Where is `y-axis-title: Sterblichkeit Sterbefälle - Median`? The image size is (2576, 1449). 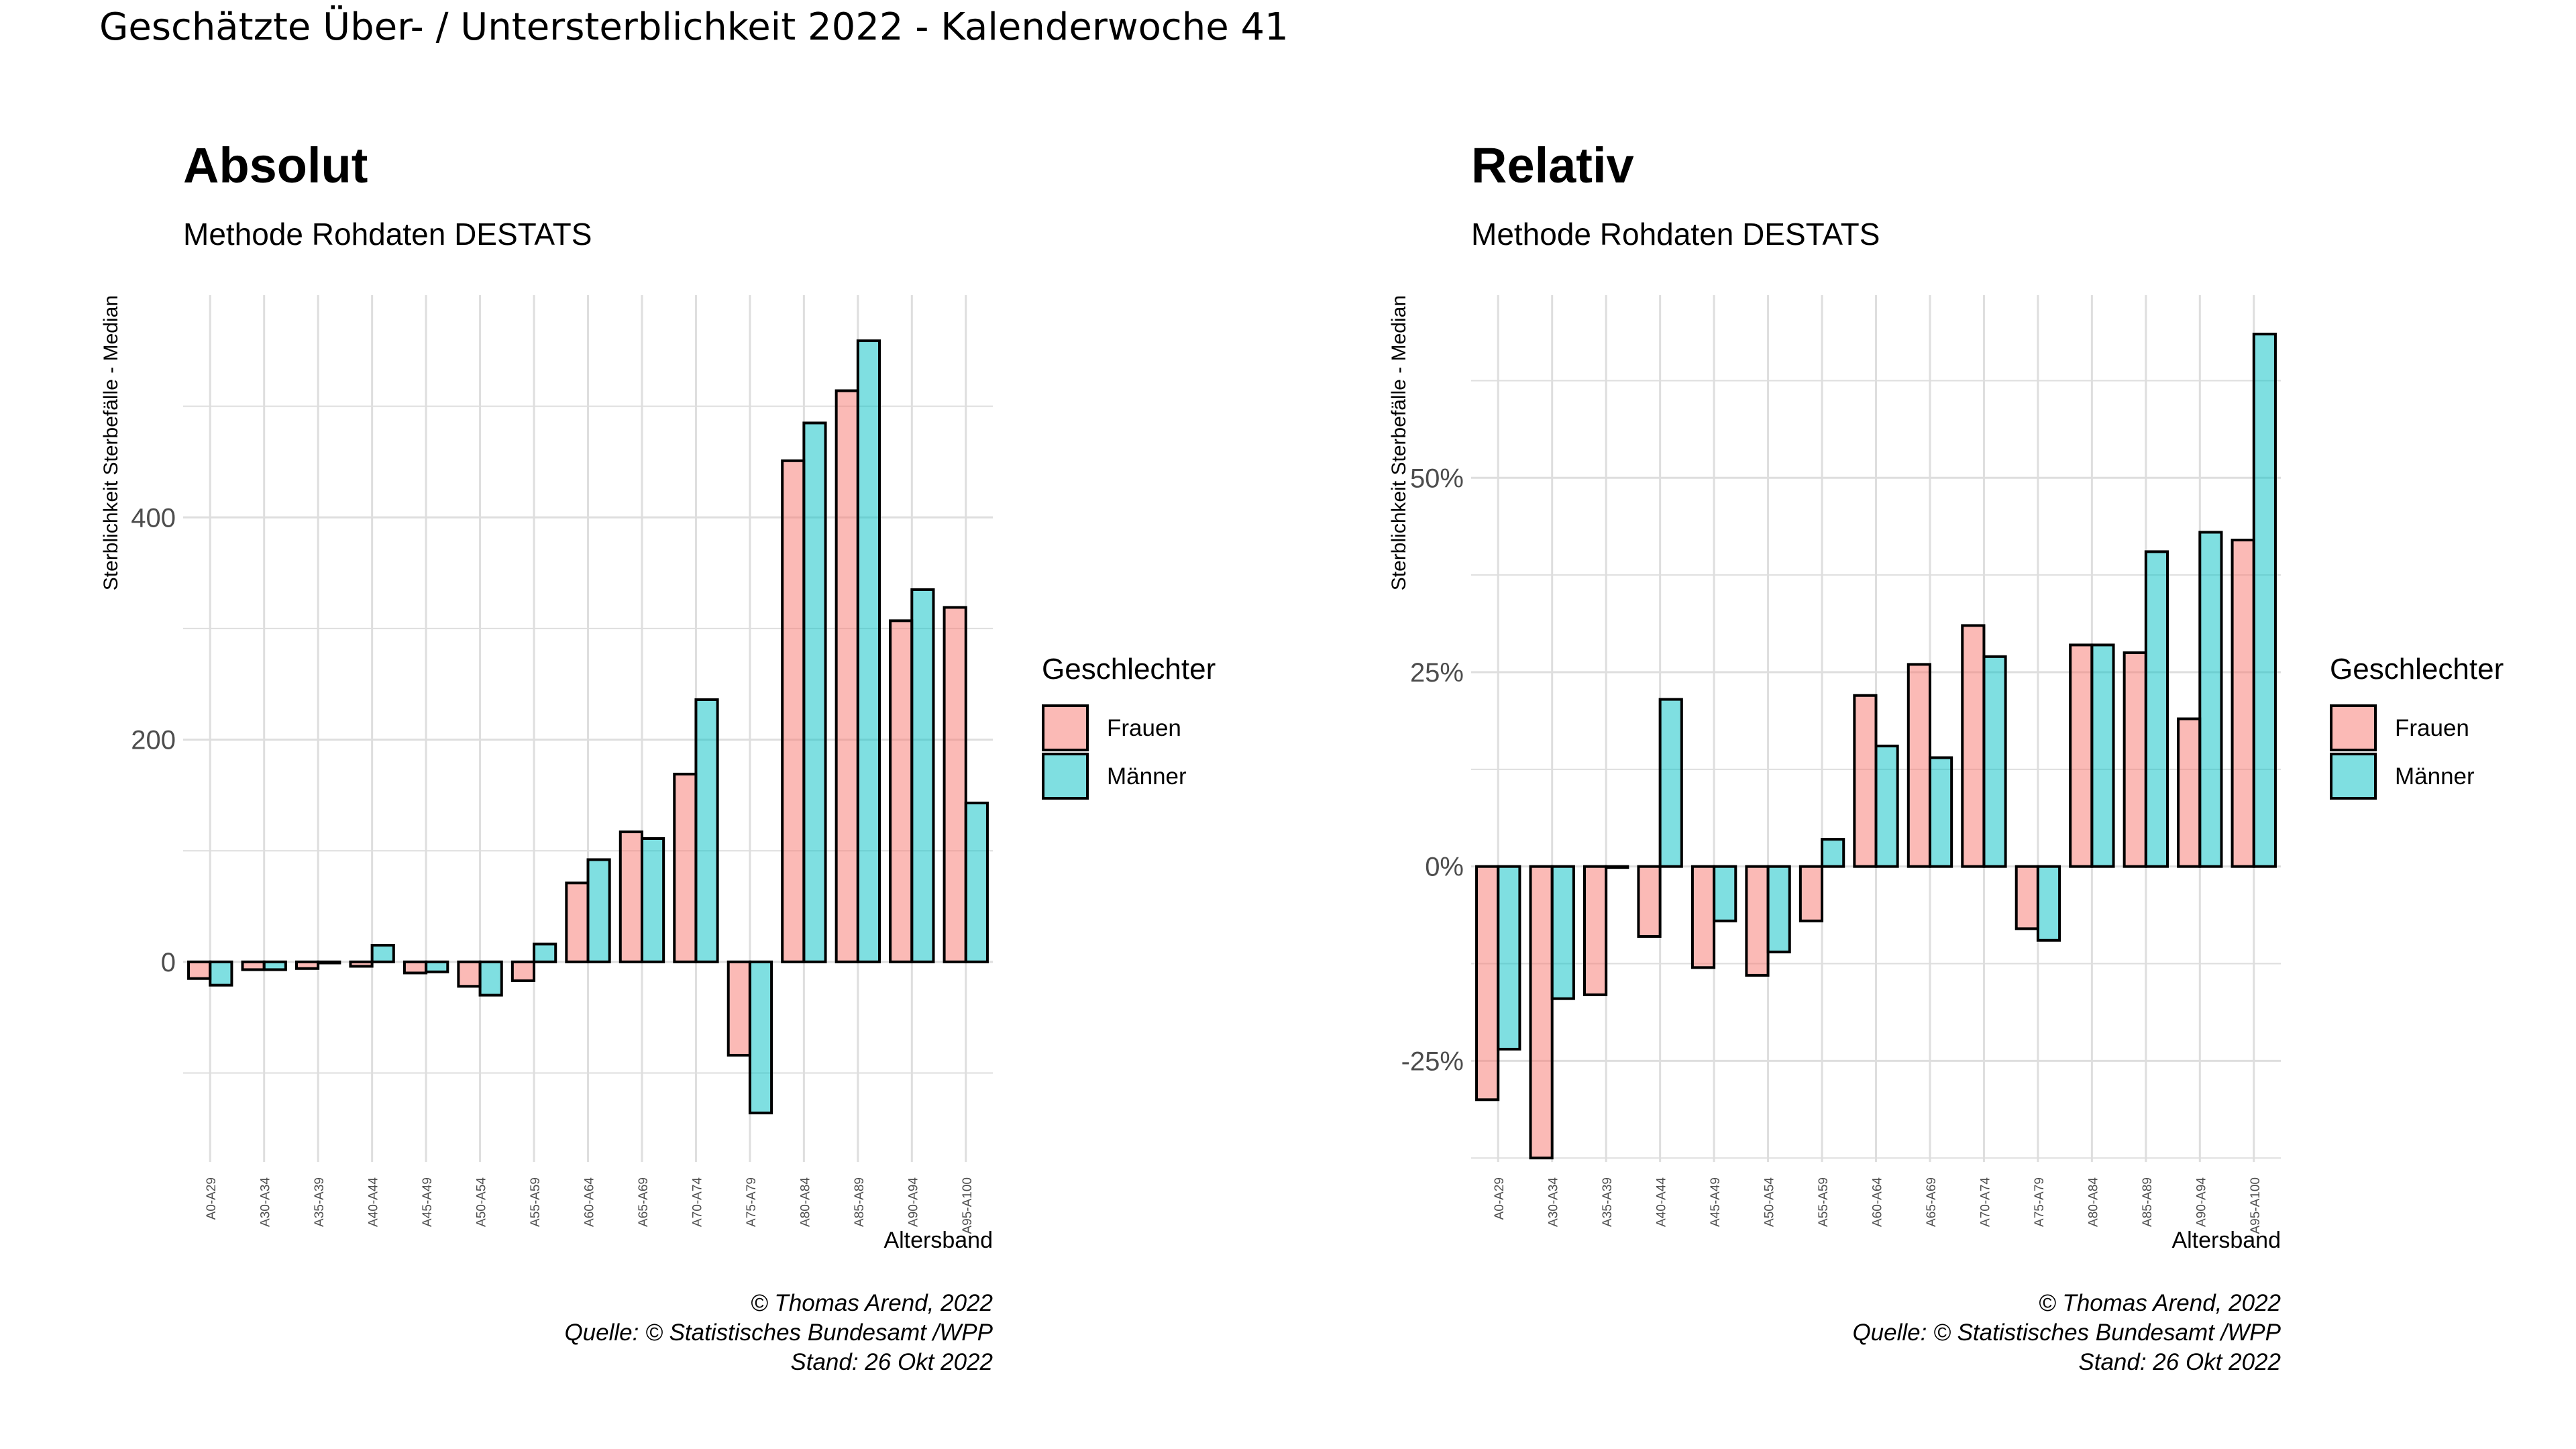 y-axis-title: Sterblichkeit Sterbefälle - Median is located at coordinates (111, 442).